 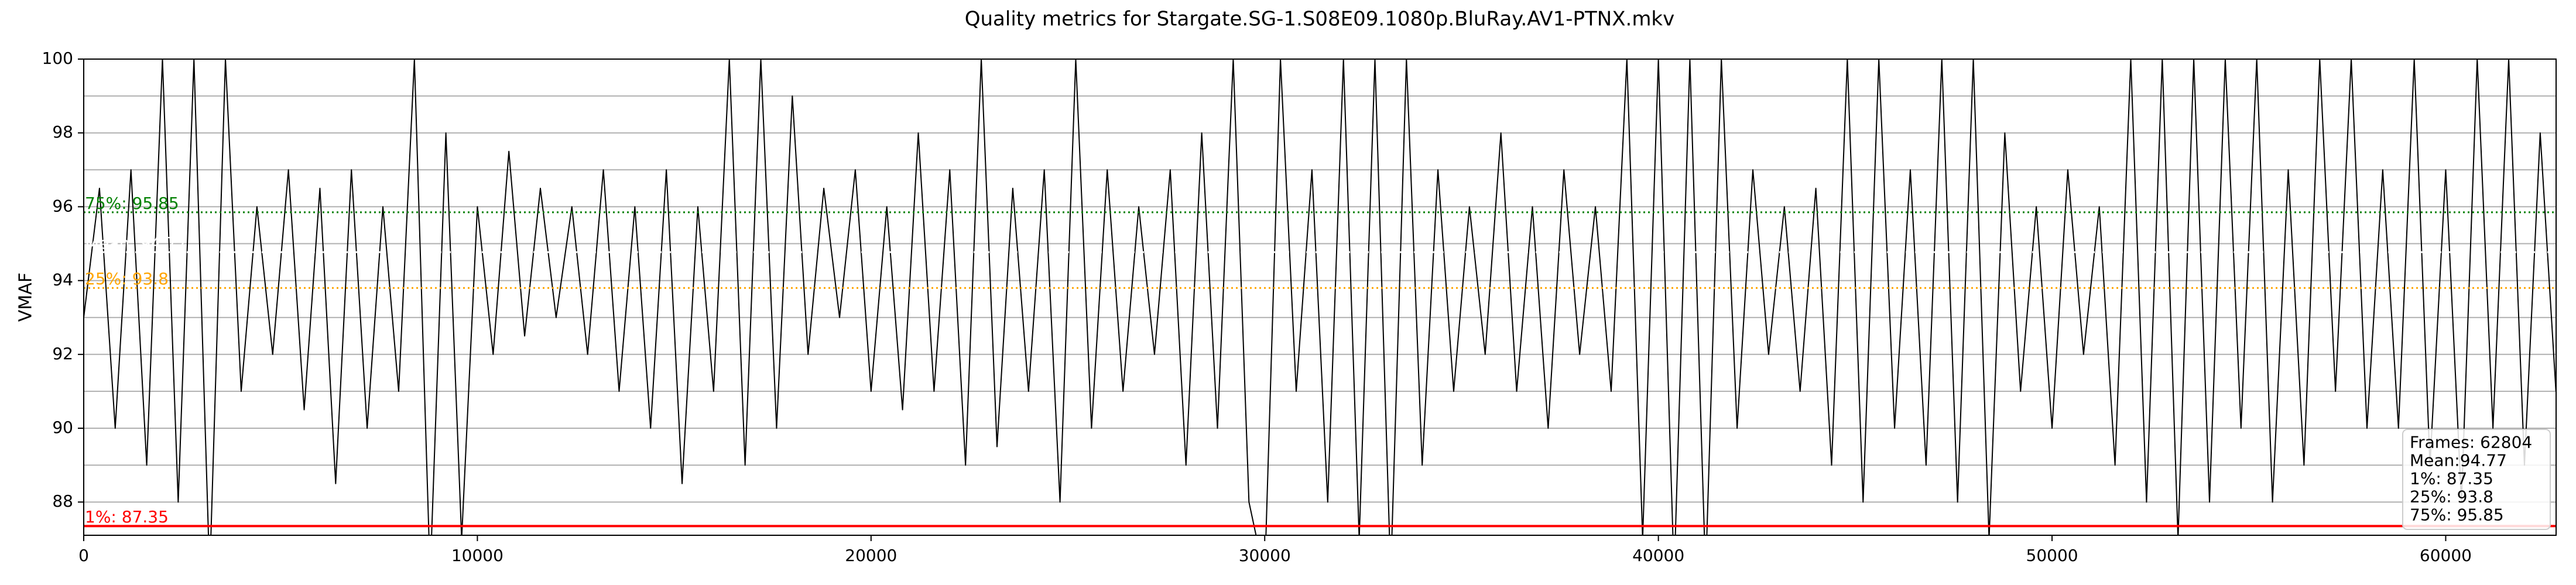 I want to click on y-tick-label: 100, so click(x=57, y=58).